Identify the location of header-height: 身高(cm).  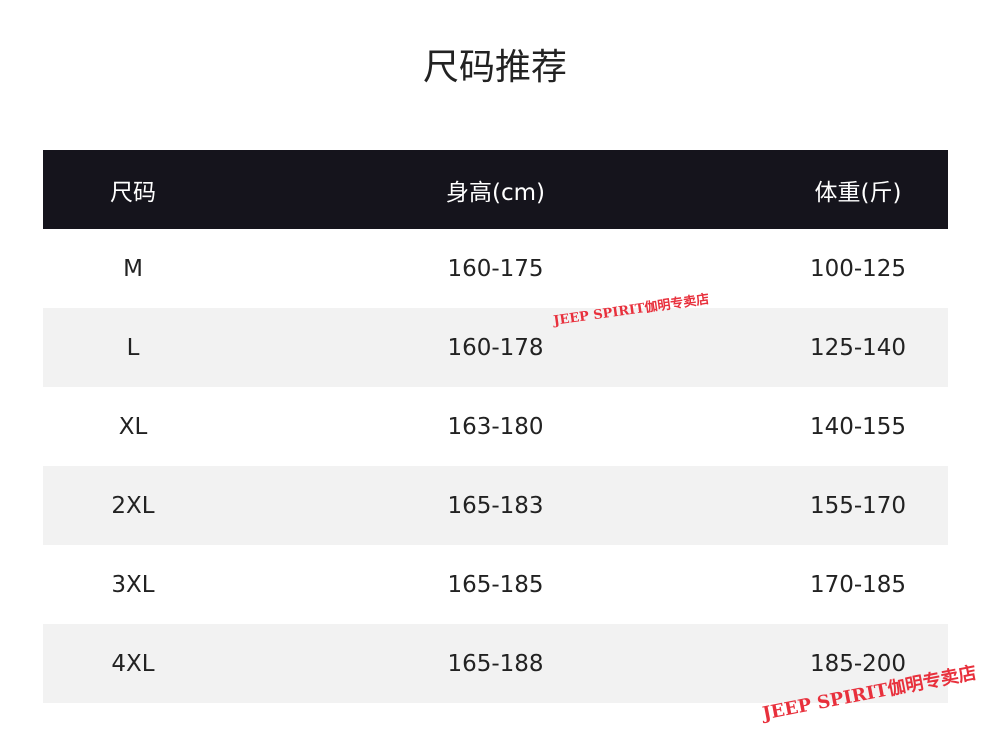
(495, 192).